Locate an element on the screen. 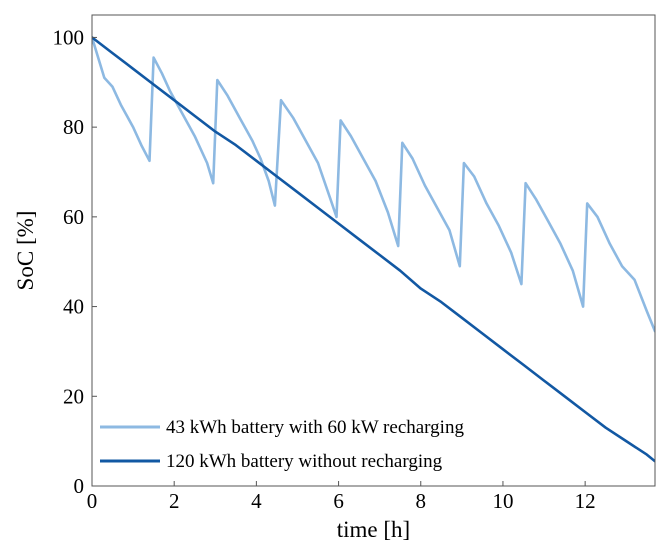 The image size is (656, 544). x-tick-label: 8 is located at coordinates (421, 501).